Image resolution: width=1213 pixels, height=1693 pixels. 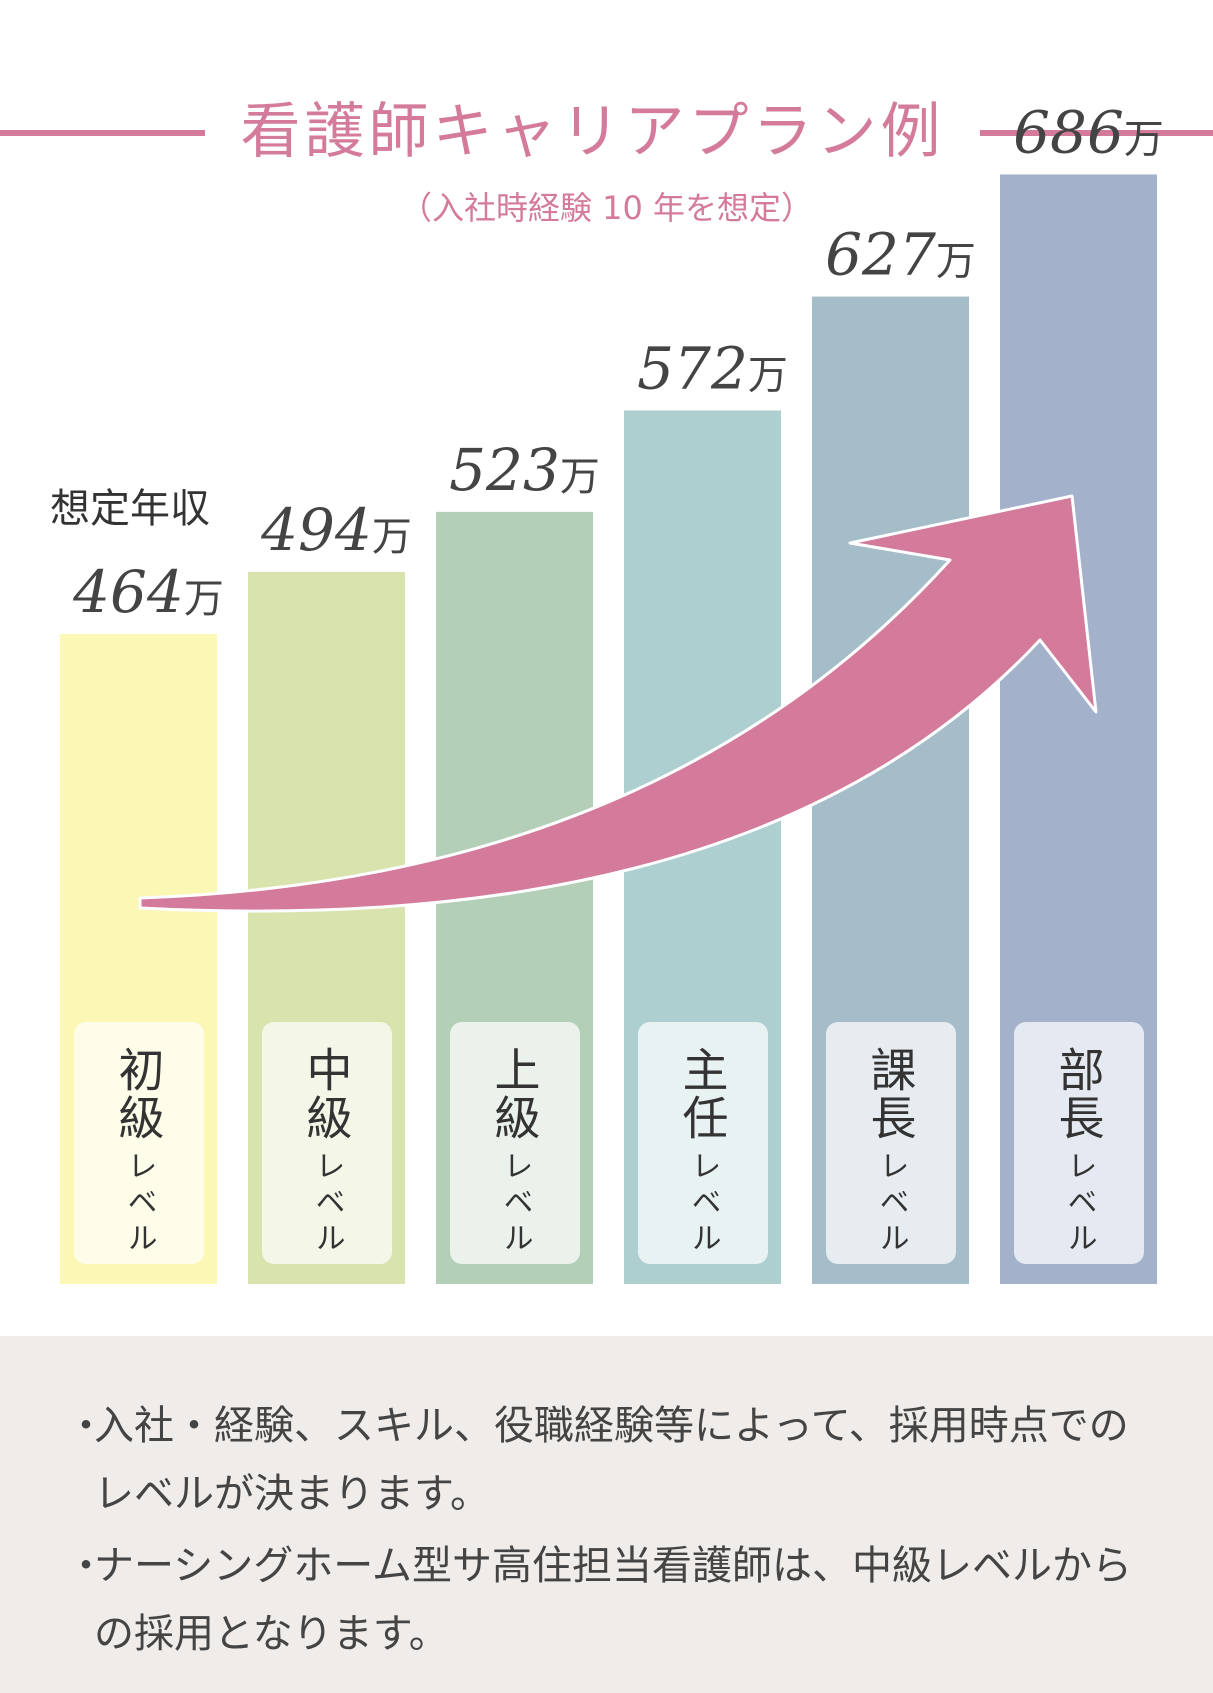 I want to click on level-box-6: 部長 レベル, so click(x=1078, y=1143).